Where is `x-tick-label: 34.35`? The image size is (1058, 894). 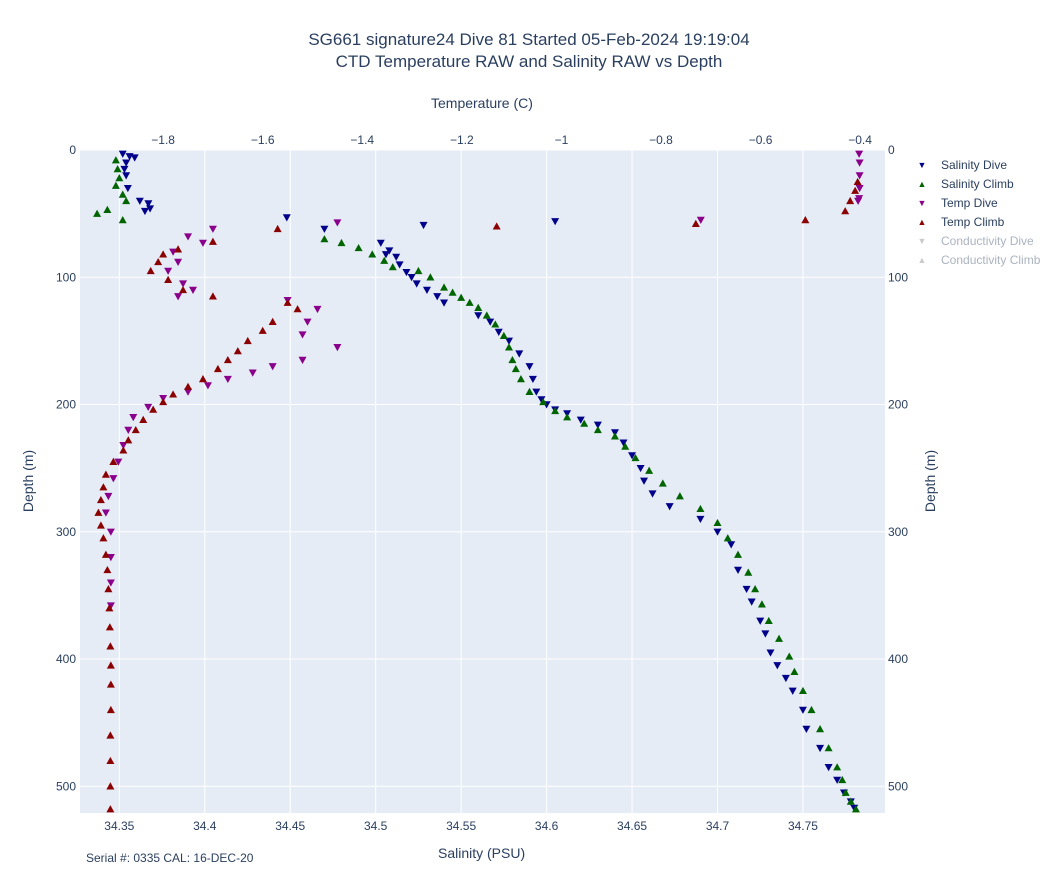
x-tick-label: 34.35 is located at coordinates (119, 826).